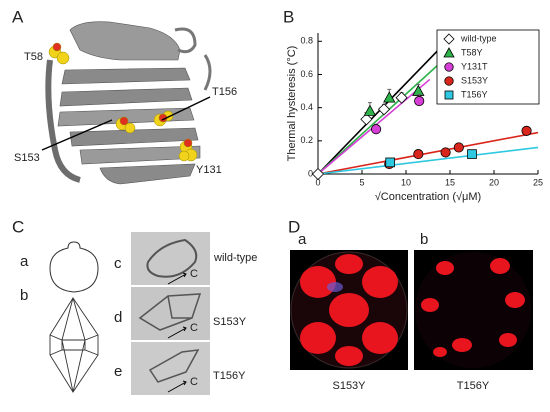  Describe the element at coordinates (33, 57) in the screenshot. I see `residue-label: T58` at that location.